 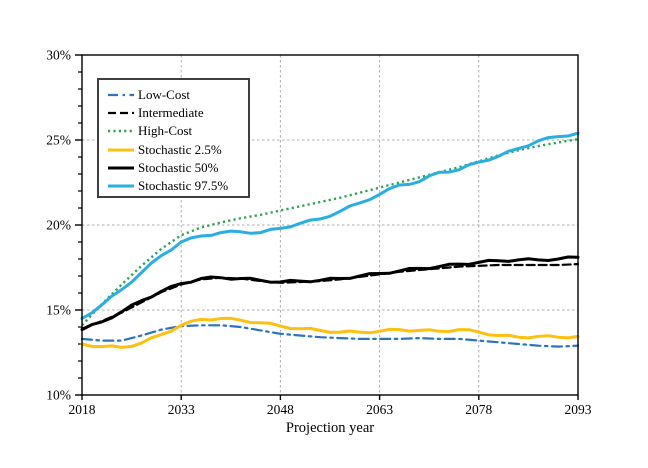 I want to click on legend-label: Low-Cost, so click(x=164, y=95).